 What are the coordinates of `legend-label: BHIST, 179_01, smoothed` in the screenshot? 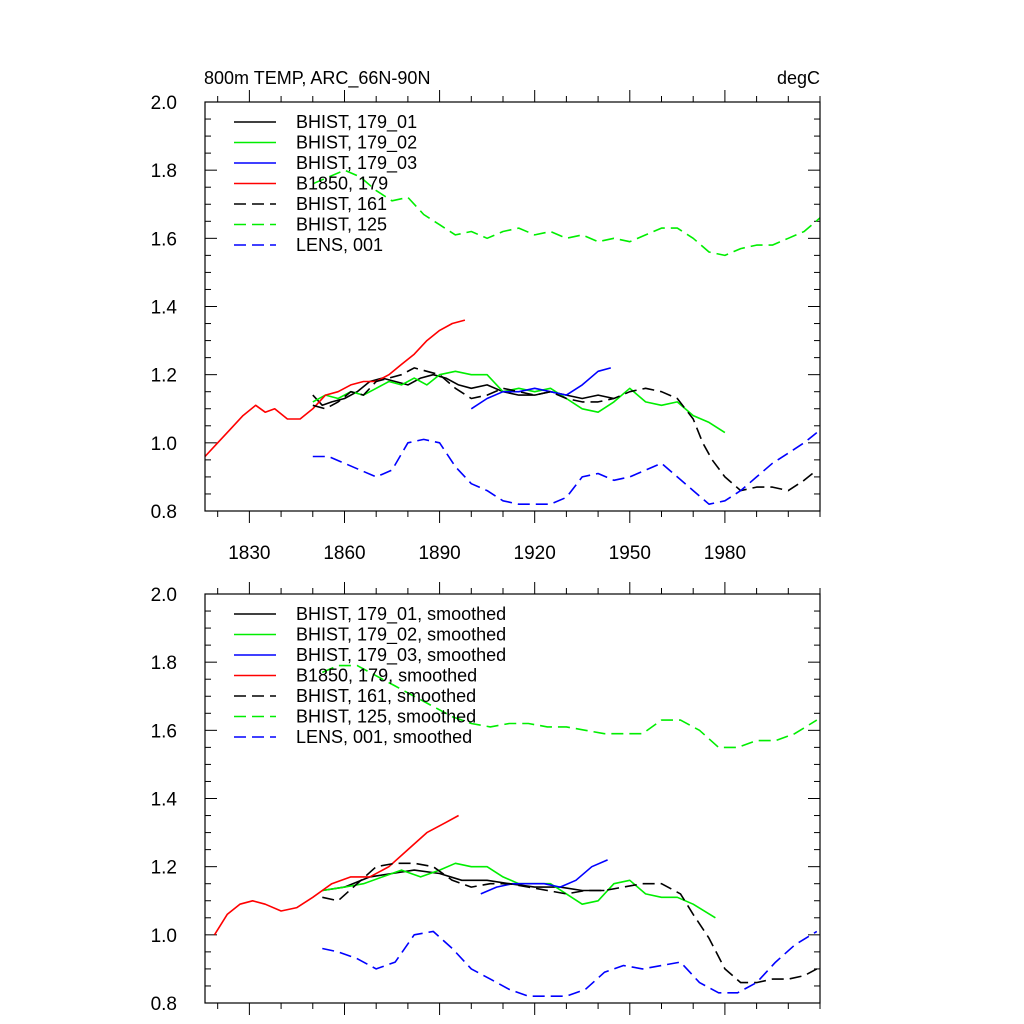 It's located at (401, 614).